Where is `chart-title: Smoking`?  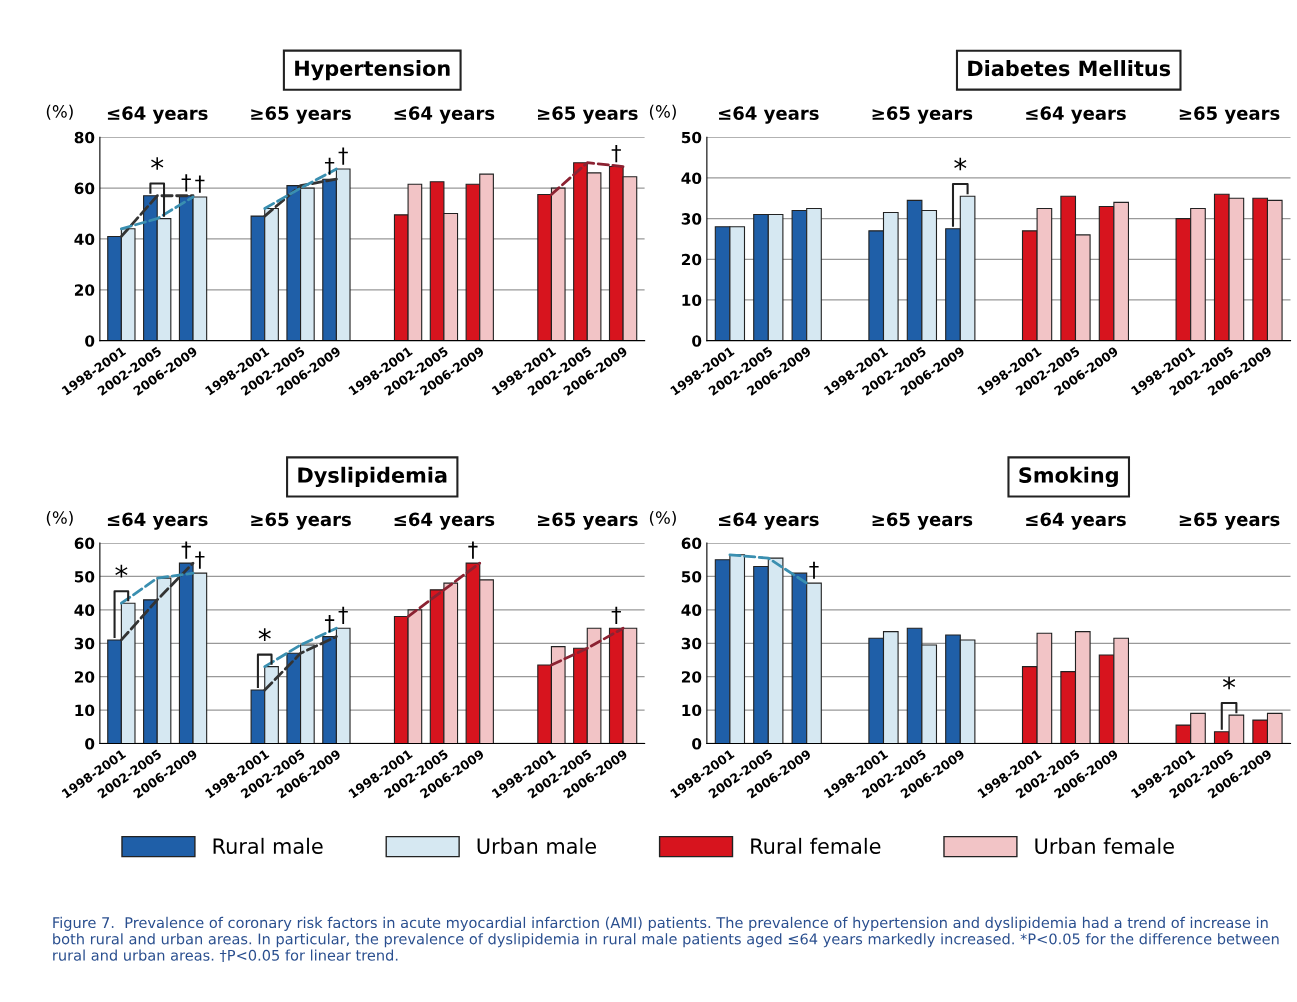
chart-title: Smoking is located at coordinates (1068, 477).